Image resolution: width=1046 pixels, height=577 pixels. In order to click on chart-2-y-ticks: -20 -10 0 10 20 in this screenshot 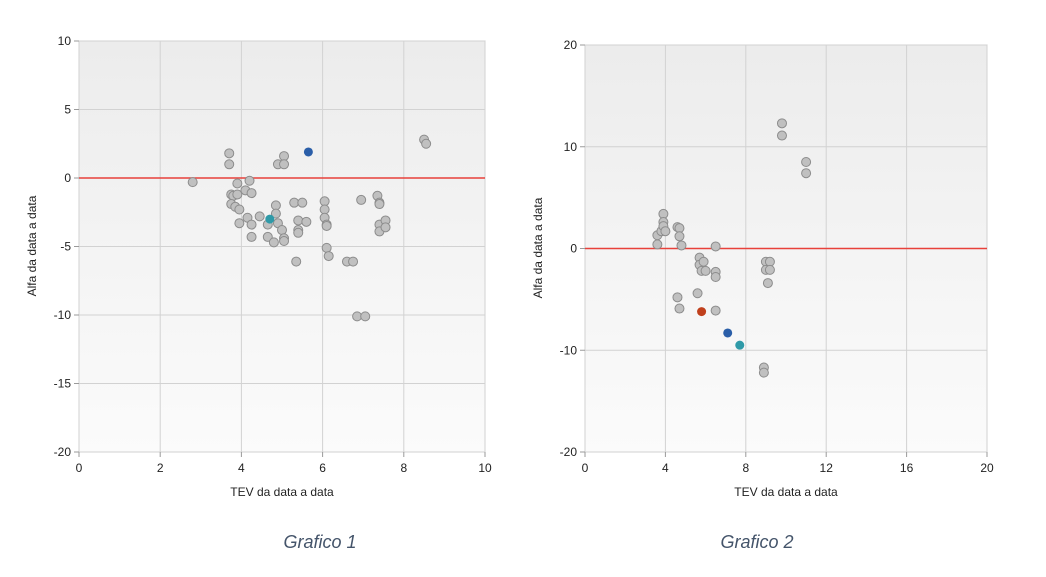, I will do `click(572, 248)`.